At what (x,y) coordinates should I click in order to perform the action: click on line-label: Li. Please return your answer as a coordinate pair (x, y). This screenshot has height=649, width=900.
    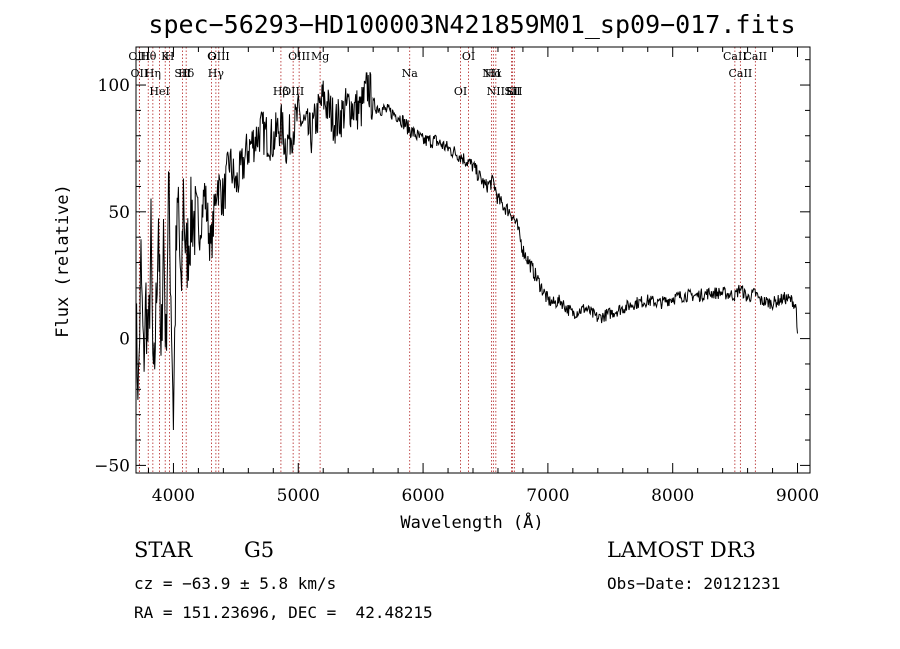
    Looking at the image, I should click on (511, 91).